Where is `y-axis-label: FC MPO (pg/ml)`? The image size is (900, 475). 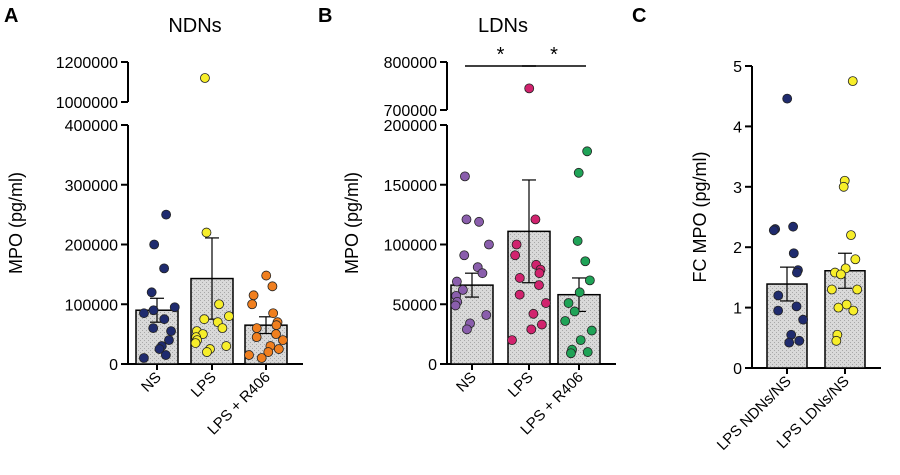
y-axis-label: FC MPO (pg/ml) is located at coordinates (700, 216).